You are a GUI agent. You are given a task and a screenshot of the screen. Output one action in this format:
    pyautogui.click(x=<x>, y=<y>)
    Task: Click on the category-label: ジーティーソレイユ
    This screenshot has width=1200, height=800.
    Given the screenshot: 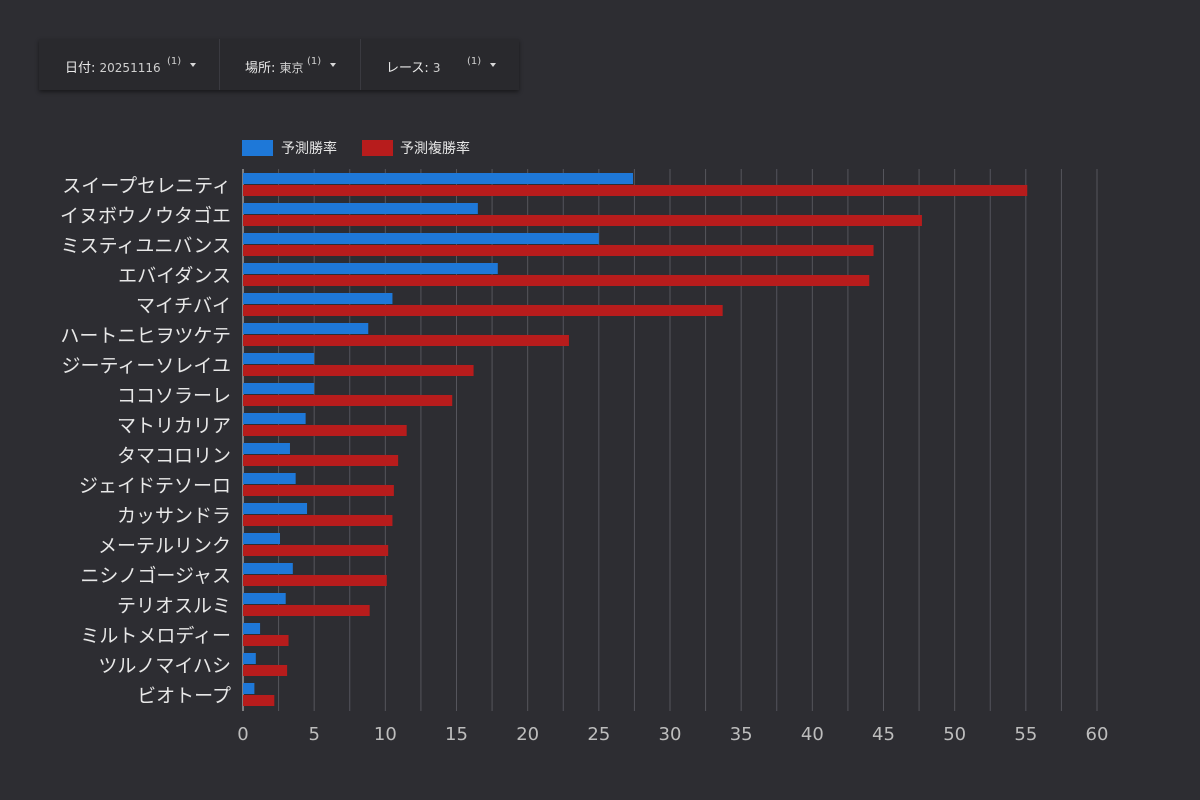 What is the action you would take?
    pyautogui.click(x=146, y=366)
    